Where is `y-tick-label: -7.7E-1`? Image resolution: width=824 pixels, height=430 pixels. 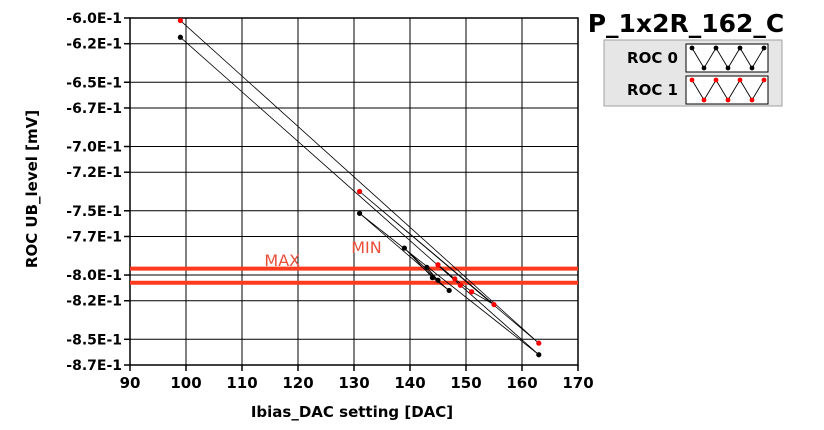
y-tick-label: -7.7E-1 is located at coordinates (94, 237).